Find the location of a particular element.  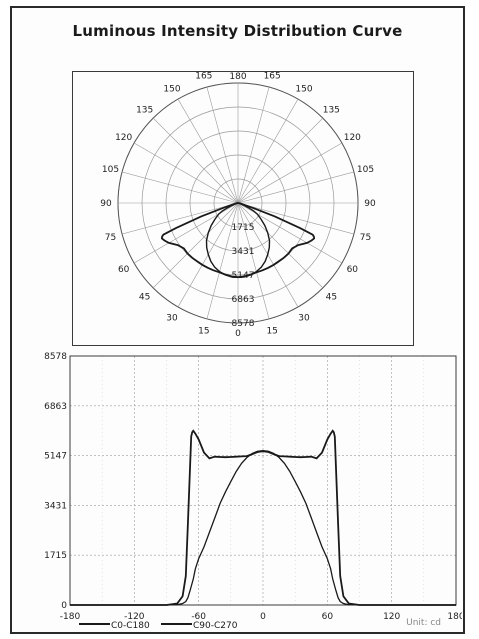

polar-series-c90-c270 is located at coordinates (238, 240).